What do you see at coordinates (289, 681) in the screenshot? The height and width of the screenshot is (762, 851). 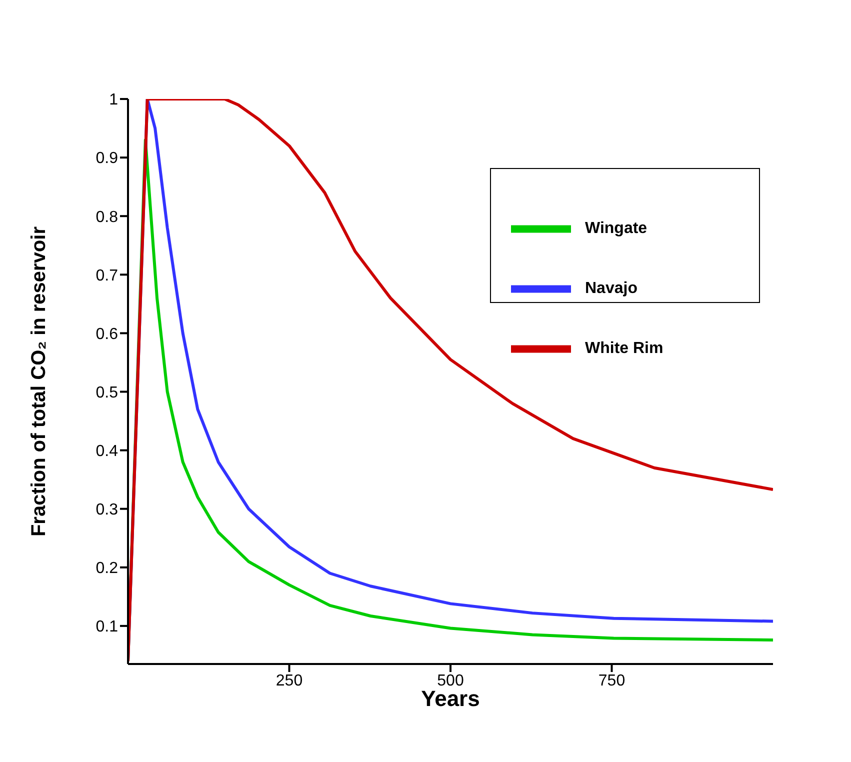 I see `x-tick-label: 250` at bounding box center [289, 681].